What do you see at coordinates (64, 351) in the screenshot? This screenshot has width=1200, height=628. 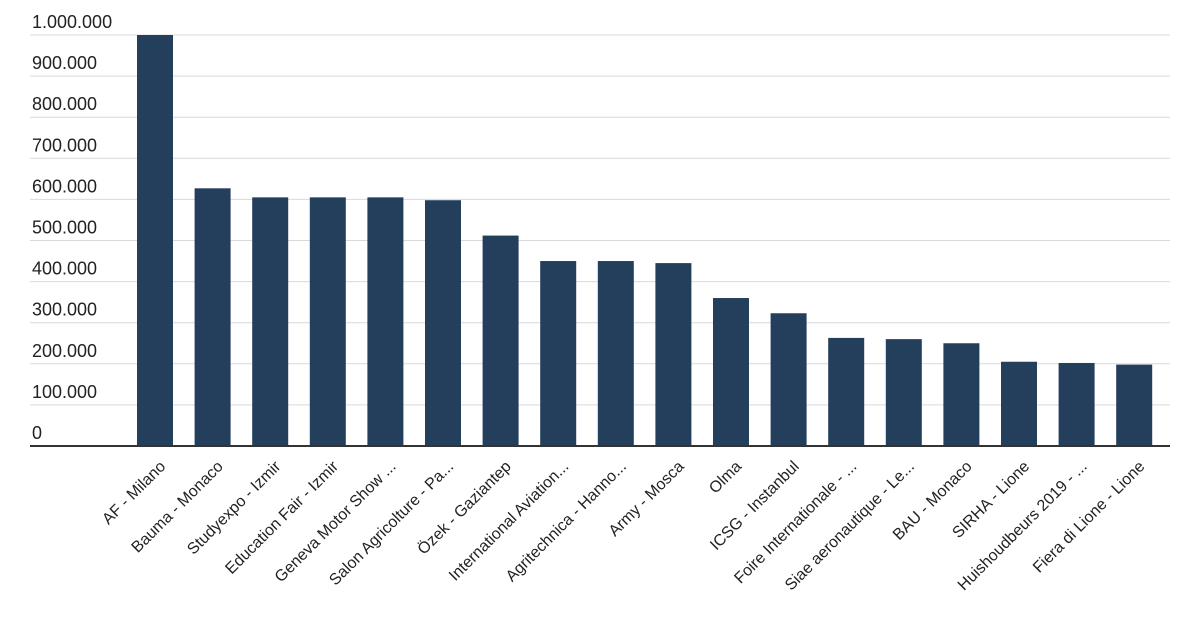 I see `y-tick-label: 200.000` at bounding box center [64, 351].